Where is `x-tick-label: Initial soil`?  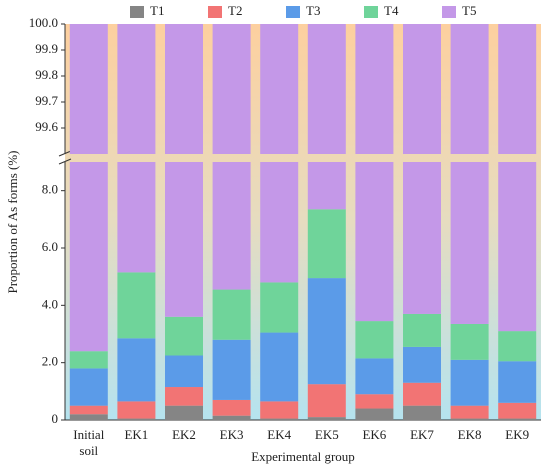
x-tick-label: Initial soil is located at coordinates (88, 442).